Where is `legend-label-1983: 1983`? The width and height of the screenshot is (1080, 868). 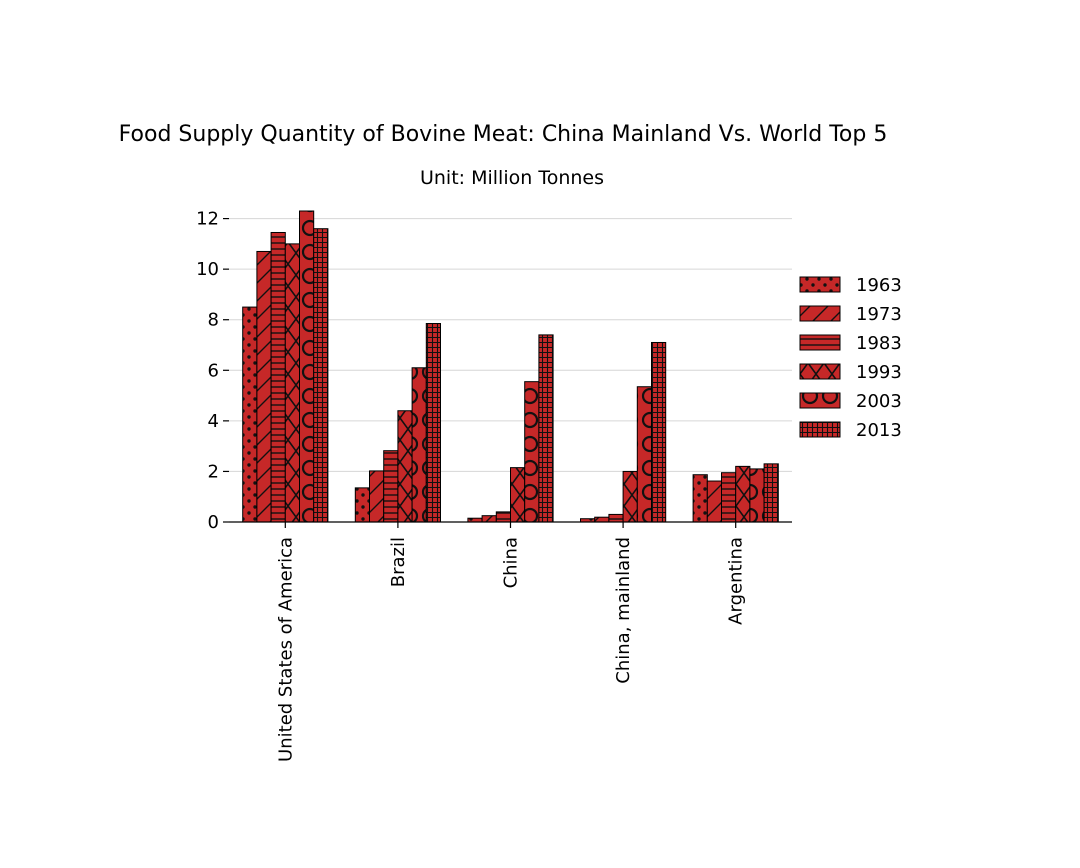
legend-label-1983: 1983 is located at coordinates (879, 343).